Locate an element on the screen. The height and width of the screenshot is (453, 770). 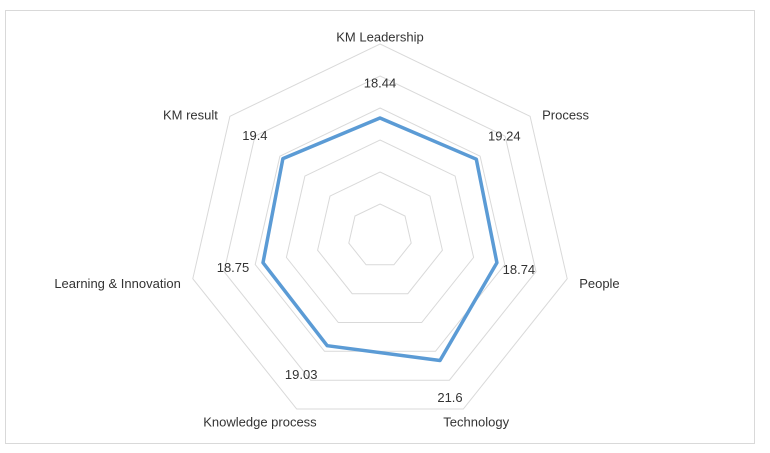
category-label-3: Technology is located at coordinates (476, 421).